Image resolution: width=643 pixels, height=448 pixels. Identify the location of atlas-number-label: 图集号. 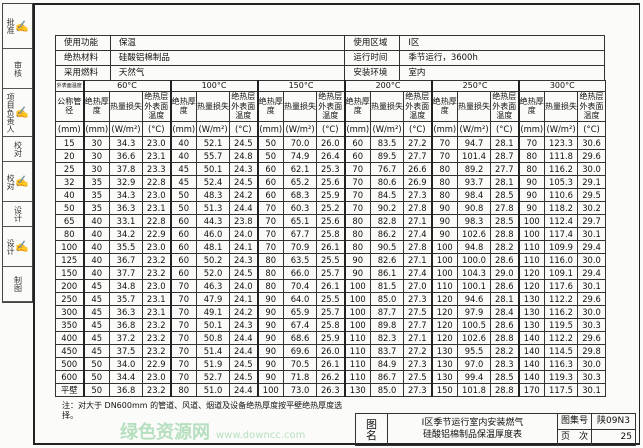
(574, 421).